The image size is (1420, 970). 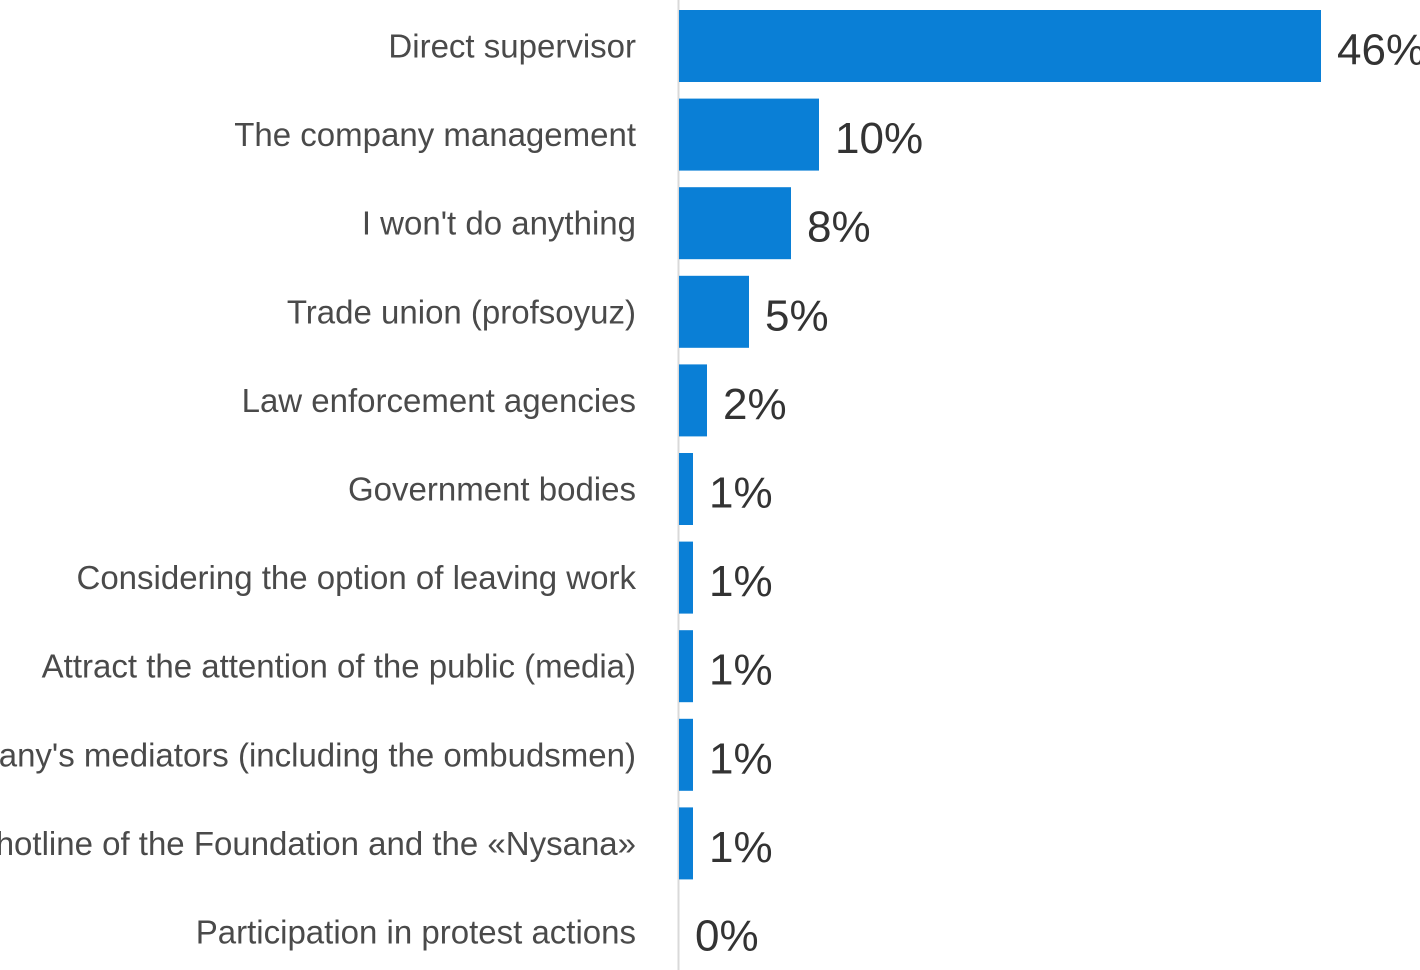 I want to click on category-label-5: Government bodies, so click(x=492, y=489).